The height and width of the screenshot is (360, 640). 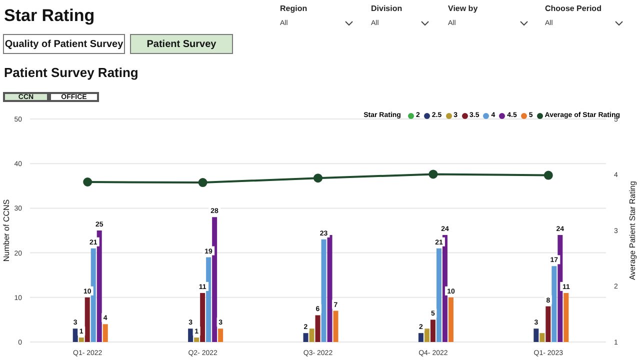 I want to click on text: Patient Survey, so click(x=181, y=44).